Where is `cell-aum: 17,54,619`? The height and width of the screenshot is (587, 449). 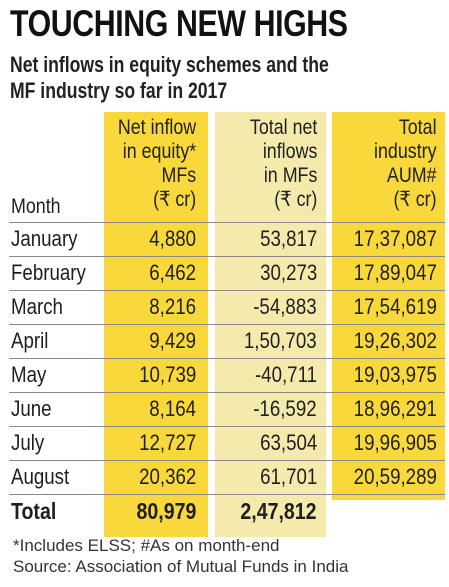 cell-aum: 17,54,619 is located at coordinates (395, 306).